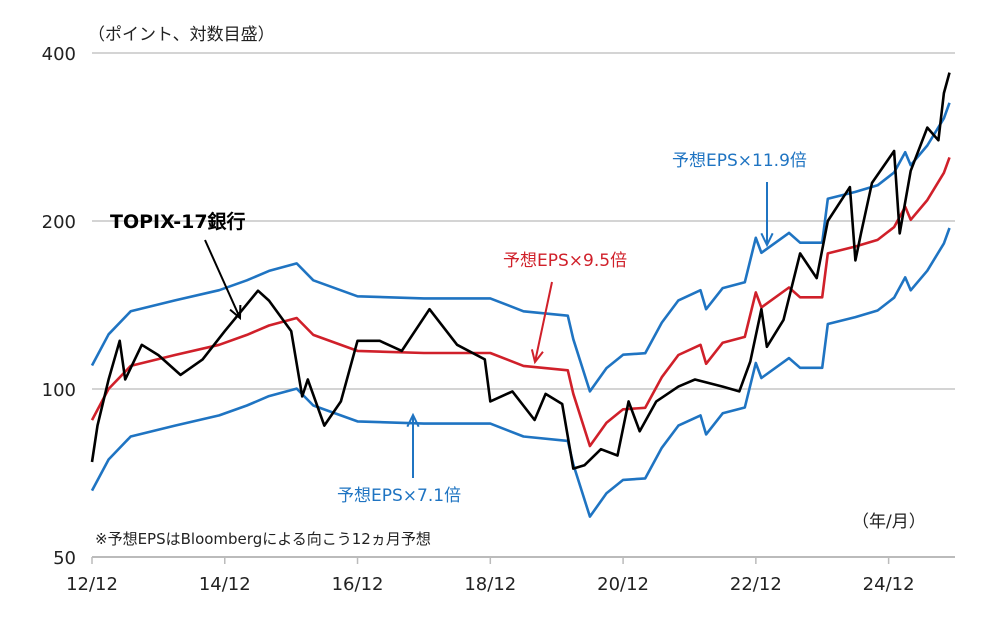 The image size is (996, 621). What do you see at coordinates (59, 390) in the screenshot?
I see `y-tick-label: 100` at bounding box center [59, 390].